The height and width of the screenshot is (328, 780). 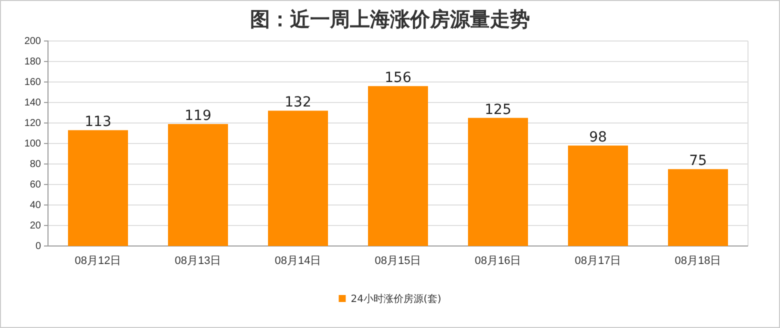 What do you see at coordinates (198, 116) in the screenshot?
I see `data-label: 119` at bounding box center [198, 116].